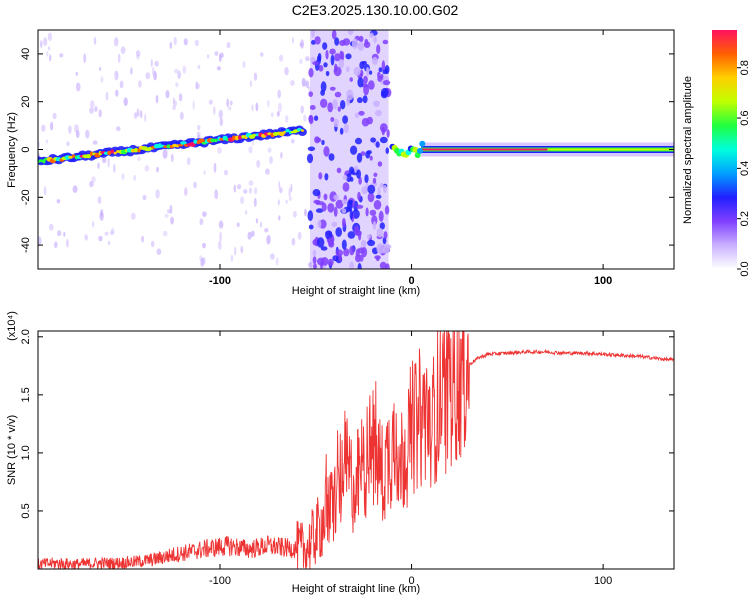 The image size is (750, 600). Describe the element at coordinates (603, 281) in the screenshot. I see `spectrogram-x-tick-label: 100` at that location.